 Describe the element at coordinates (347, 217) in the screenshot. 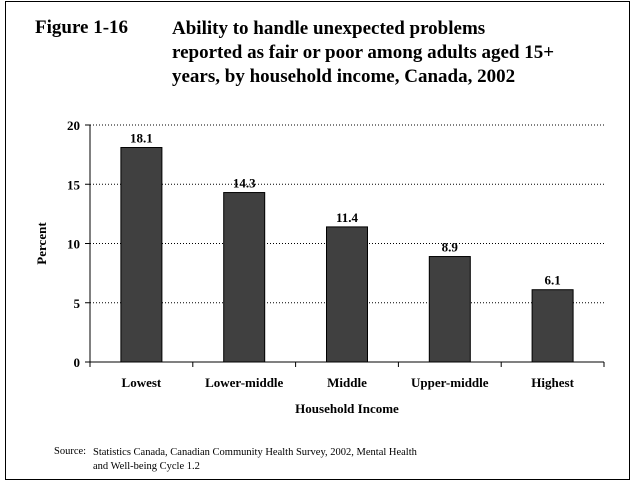

I see `data-label: 11.4` at that location.